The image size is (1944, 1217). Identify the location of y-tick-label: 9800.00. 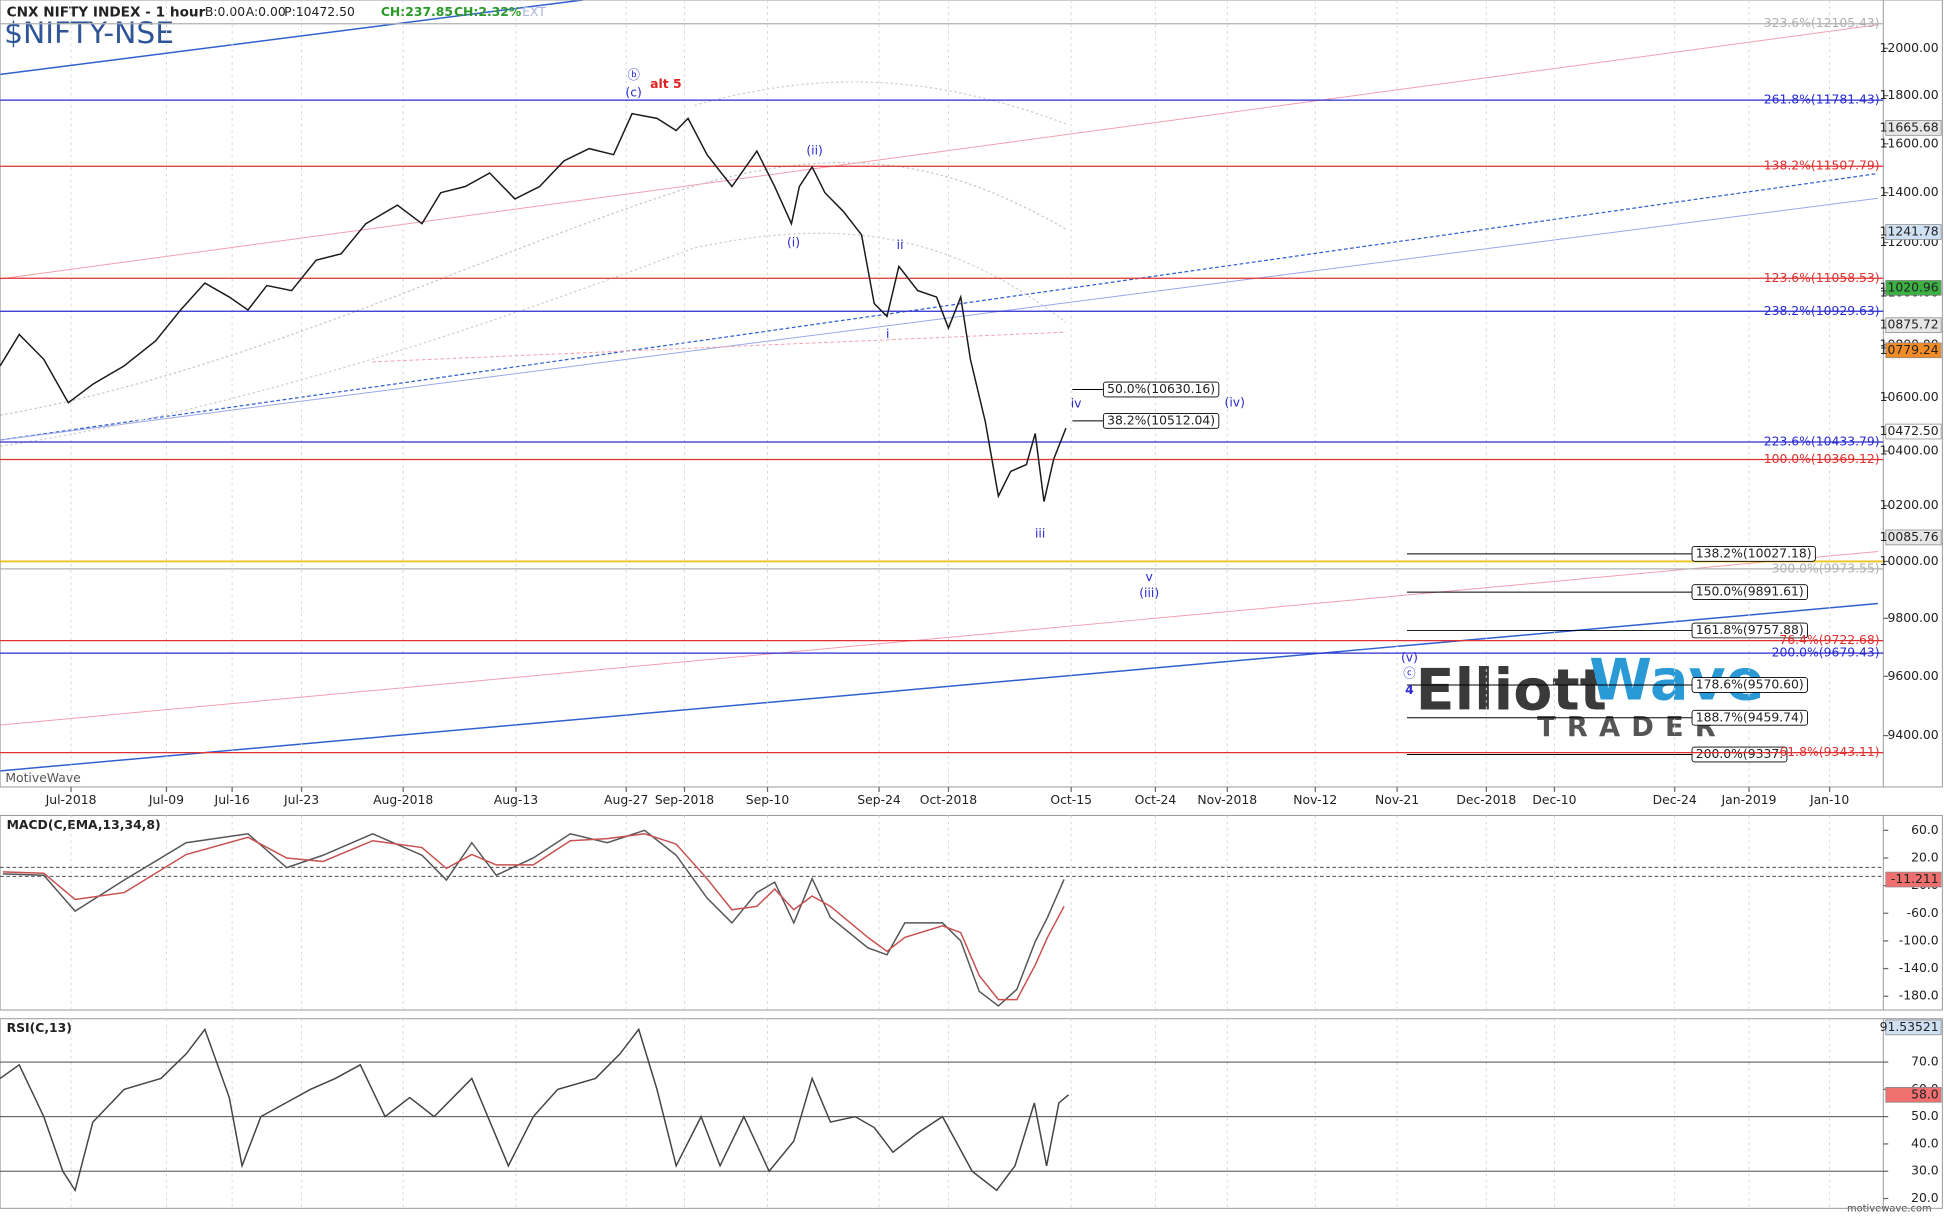
(1912, 617).